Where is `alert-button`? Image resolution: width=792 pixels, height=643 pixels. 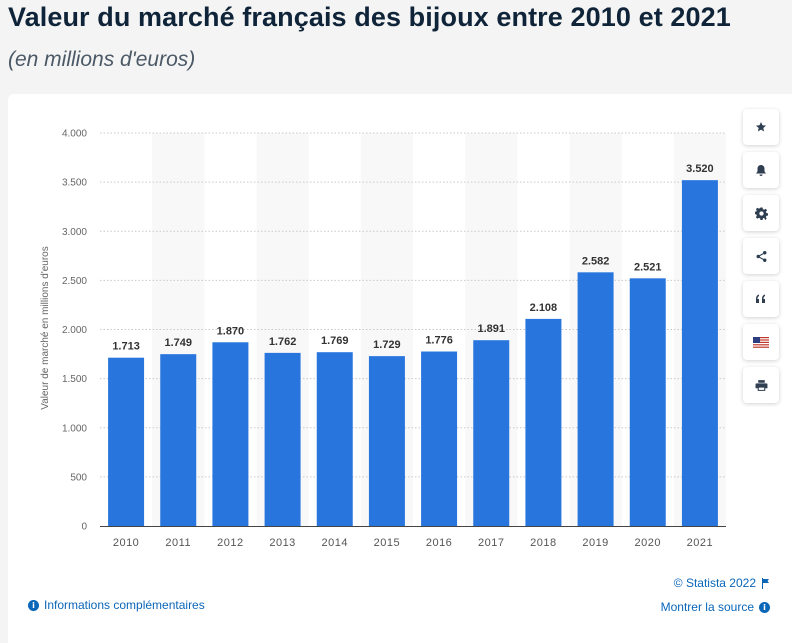
alert-button is located at coordinates (761, 170).